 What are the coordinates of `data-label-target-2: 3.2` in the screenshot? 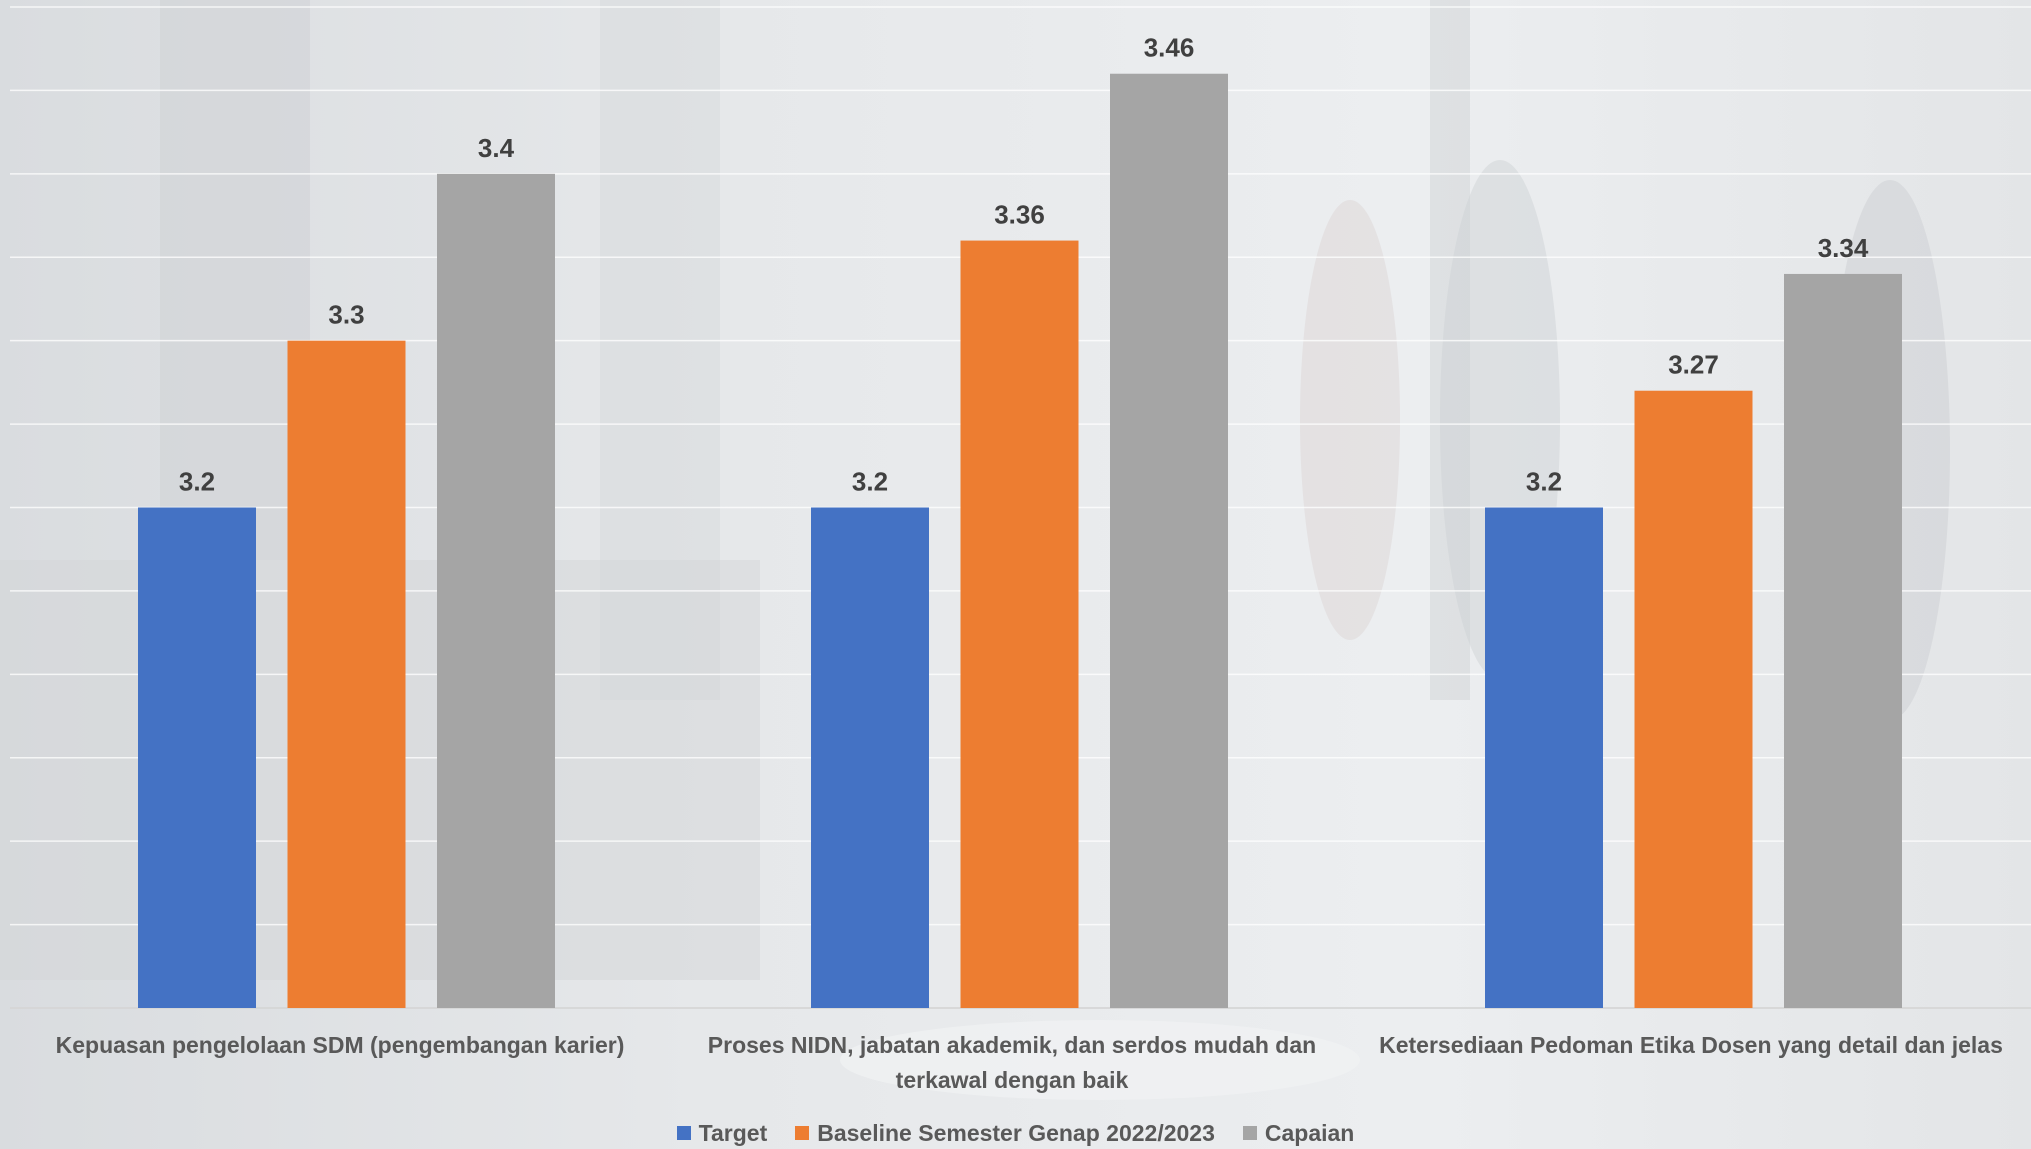 It's located at (870, 482).